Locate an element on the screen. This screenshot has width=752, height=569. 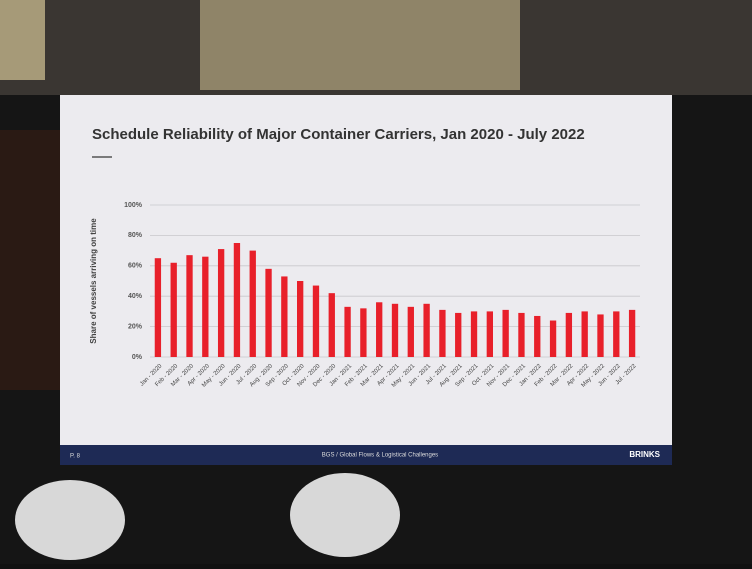
page-number: P. 8 is located at coordinates (75, 457).